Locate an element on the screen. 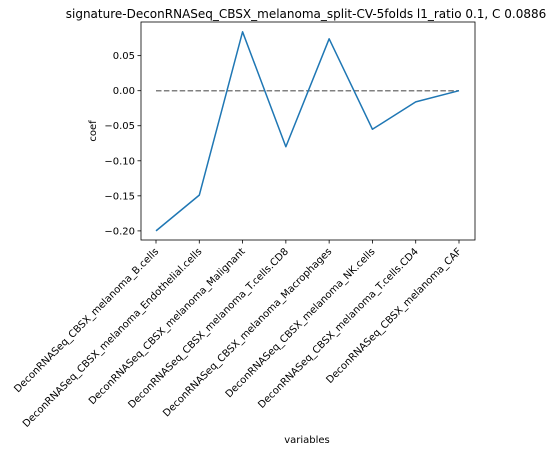 The height and width of the screenshot is (452, 555). x-tick-label-4: DeconRNASeq_CBSX_melanoma_Macrophages is located at coordinates (247, 332).